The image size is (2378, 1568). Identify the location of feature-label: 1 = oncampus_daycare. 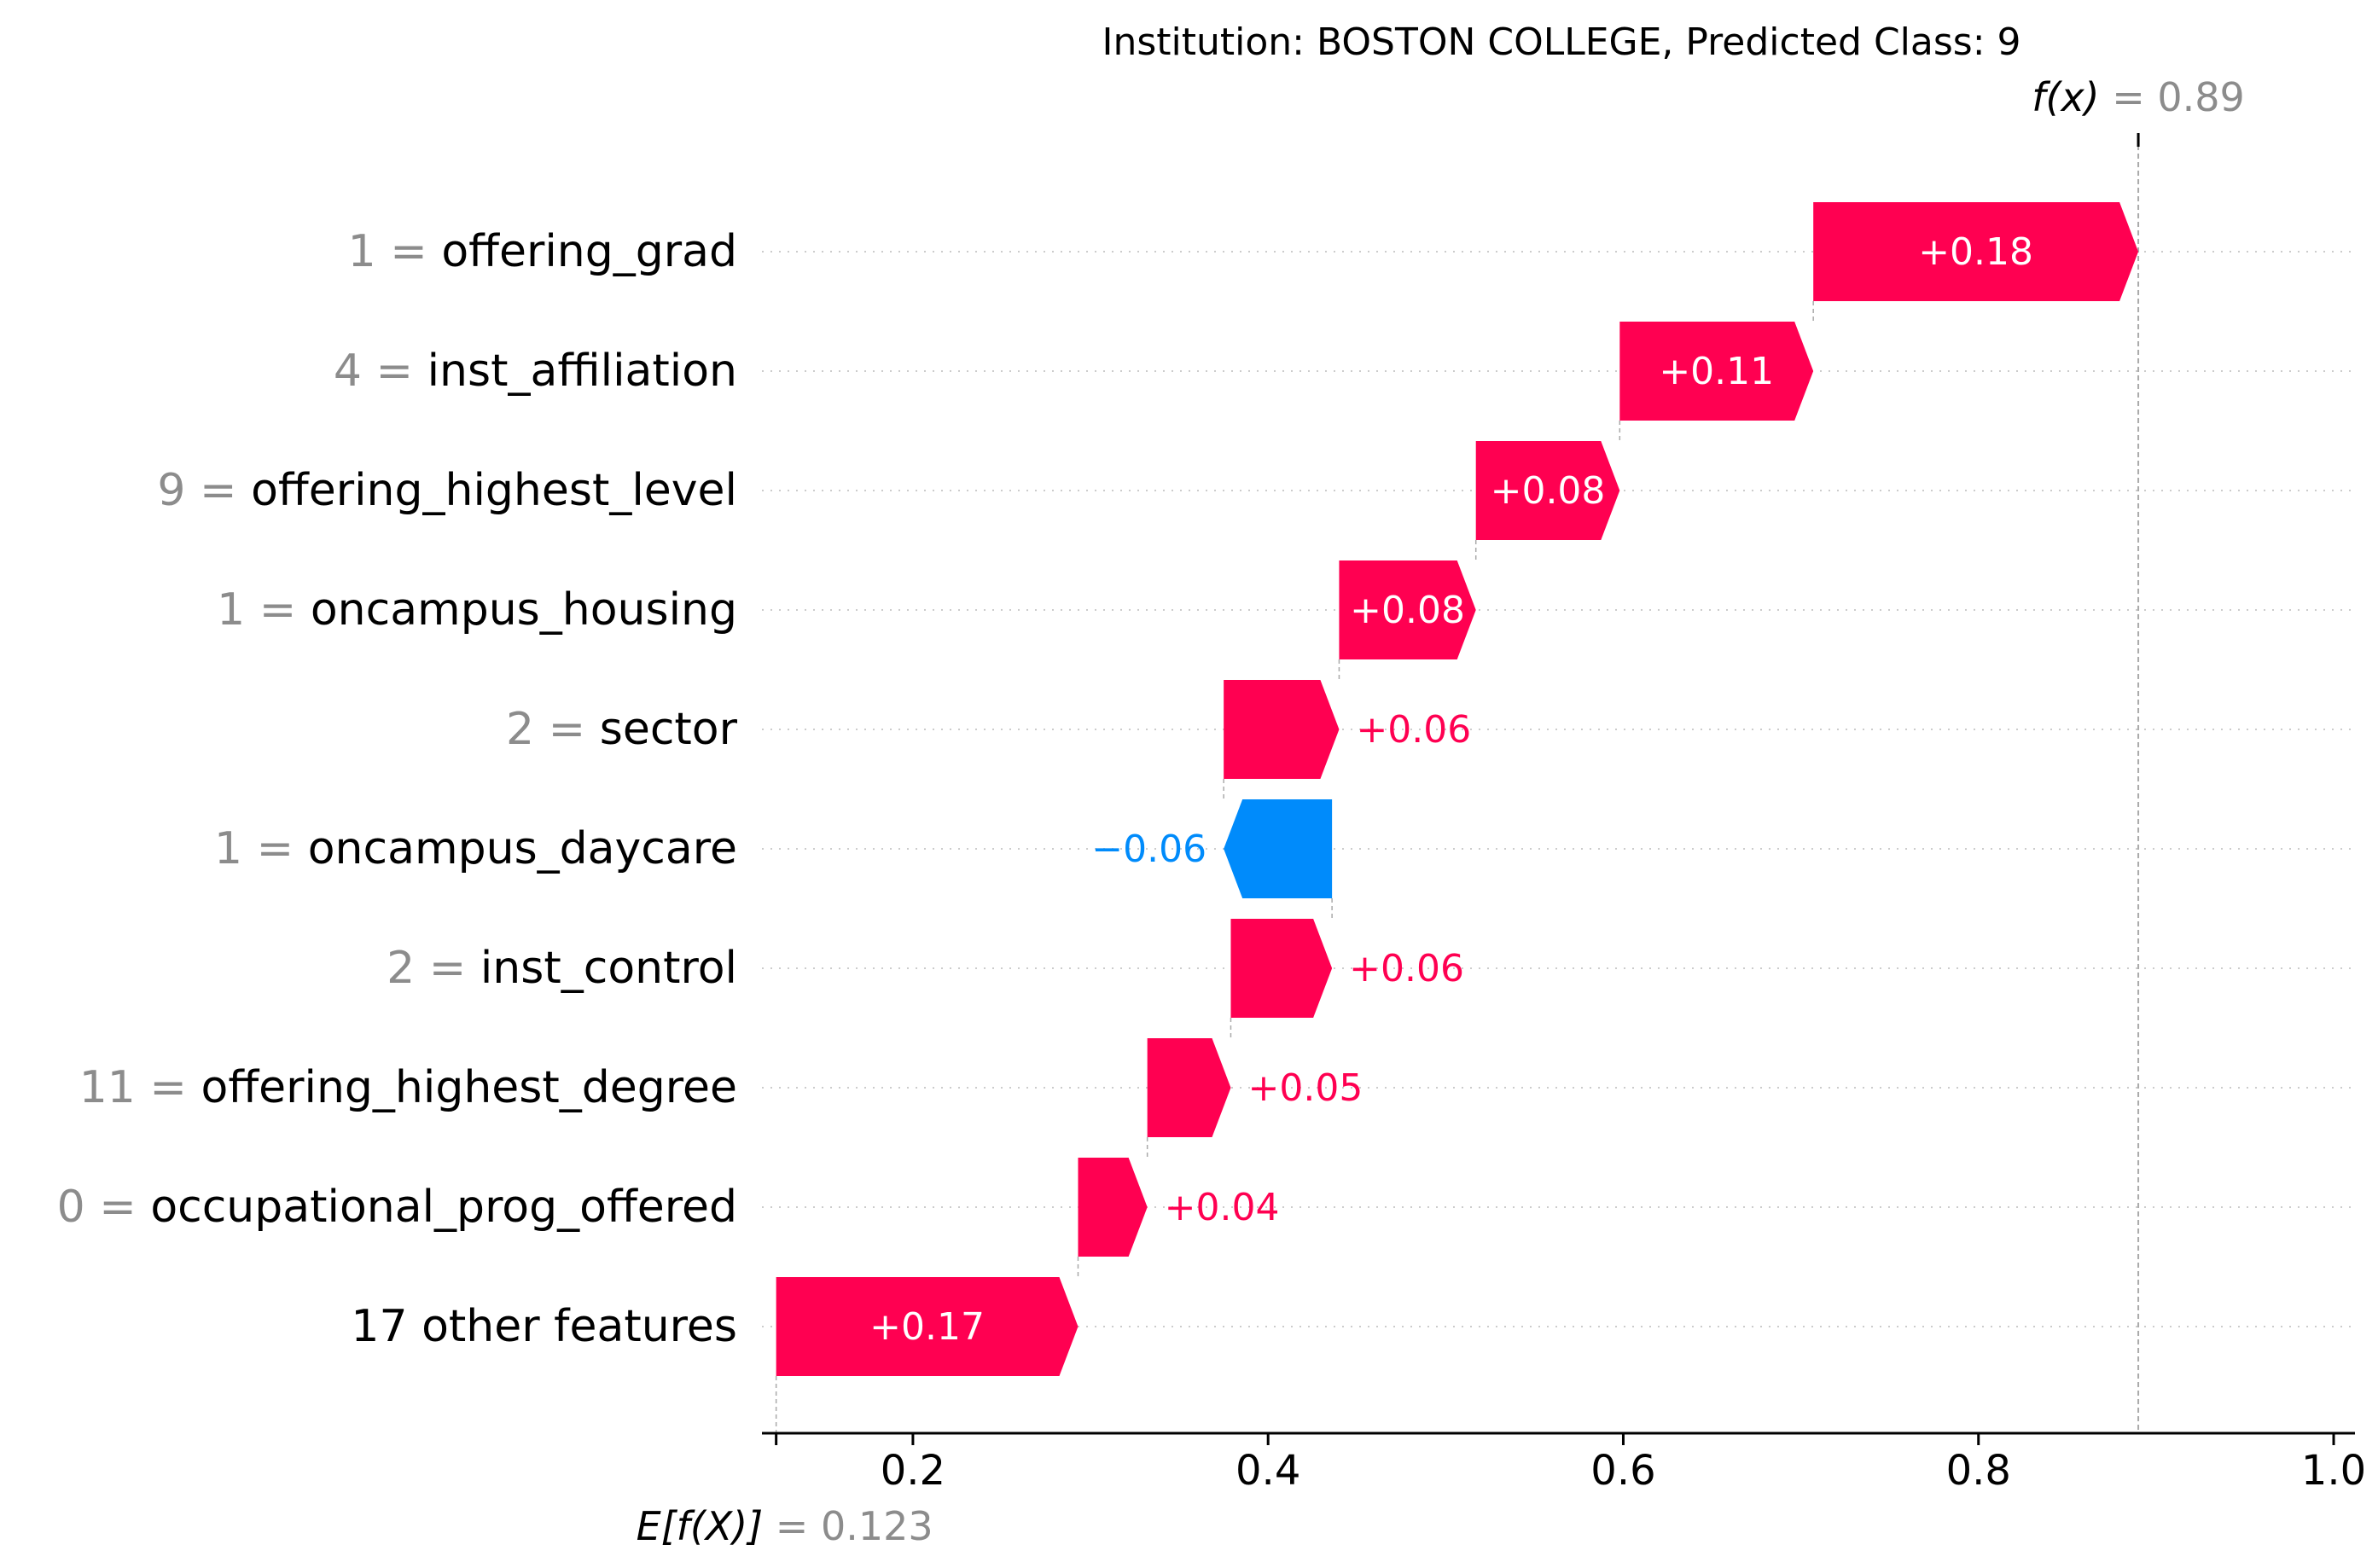
(475, 848).